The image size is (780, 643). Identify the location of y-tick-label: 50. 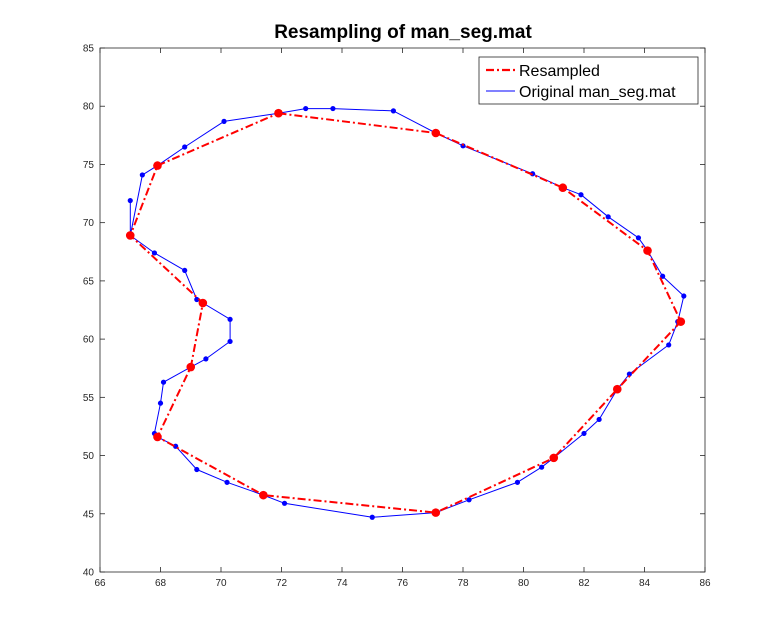
(89, 456).